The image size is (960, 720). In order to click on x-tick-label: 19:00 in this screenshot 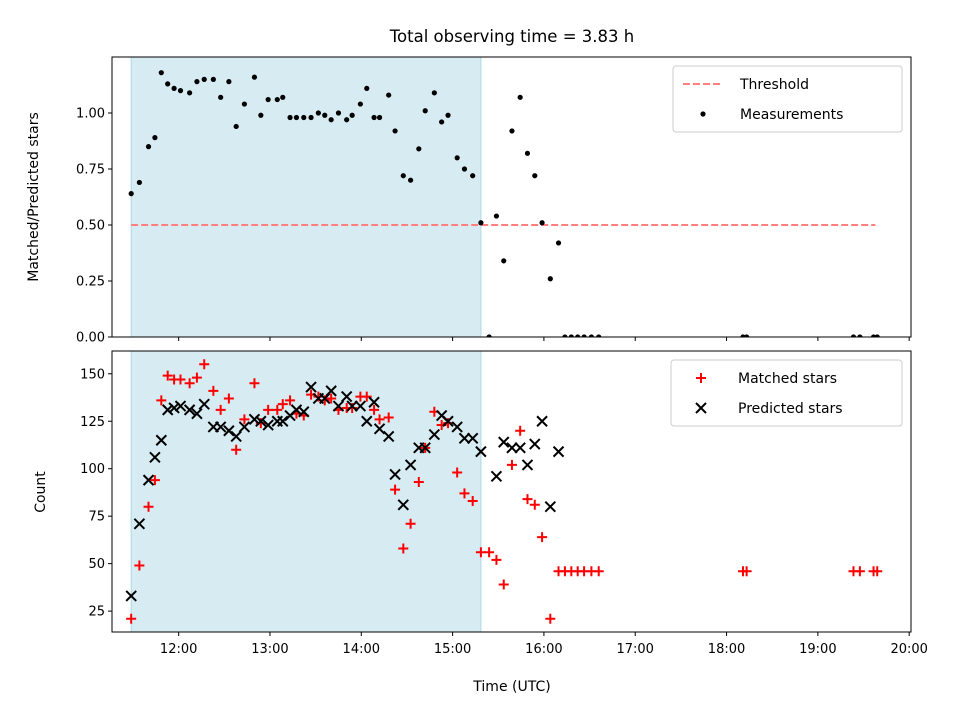, I will do `click(817, 649)`.